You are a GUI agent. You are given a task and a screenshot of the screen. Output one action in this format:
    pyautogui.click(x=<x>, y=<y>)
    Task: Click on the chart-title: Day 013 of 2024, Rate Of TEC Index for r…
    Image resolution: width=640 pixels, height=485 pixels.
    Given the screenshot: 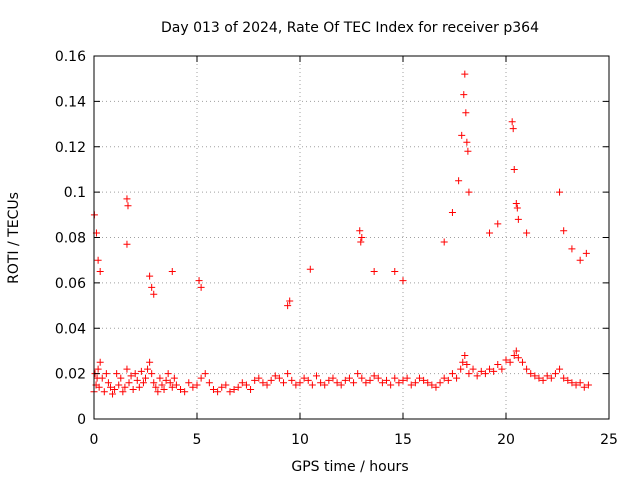 What is the action you would take?
    pyautogui.click(x=350, y=28)
    